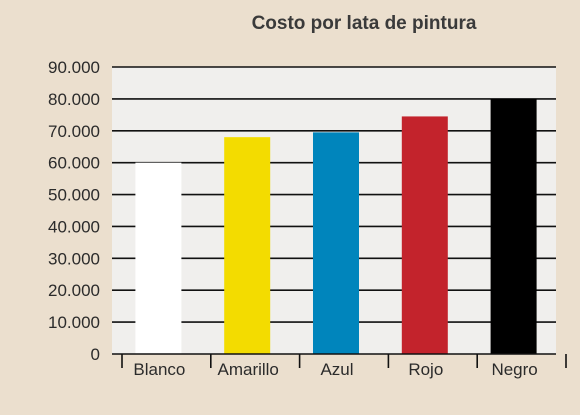  Describe the element at coordinates (74, 258) in the screenshot. I see `y-tick-label: 30.000` at that location.